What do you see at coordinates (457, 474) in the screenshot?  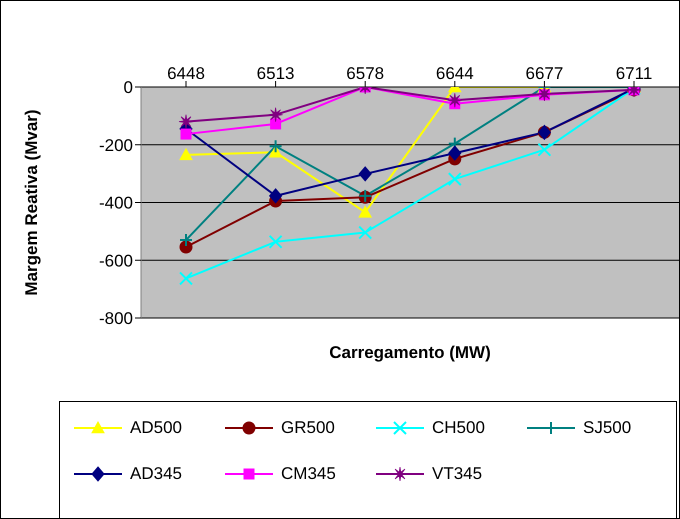 I see `legend-label: VT345` at bounding box center [457, 474].